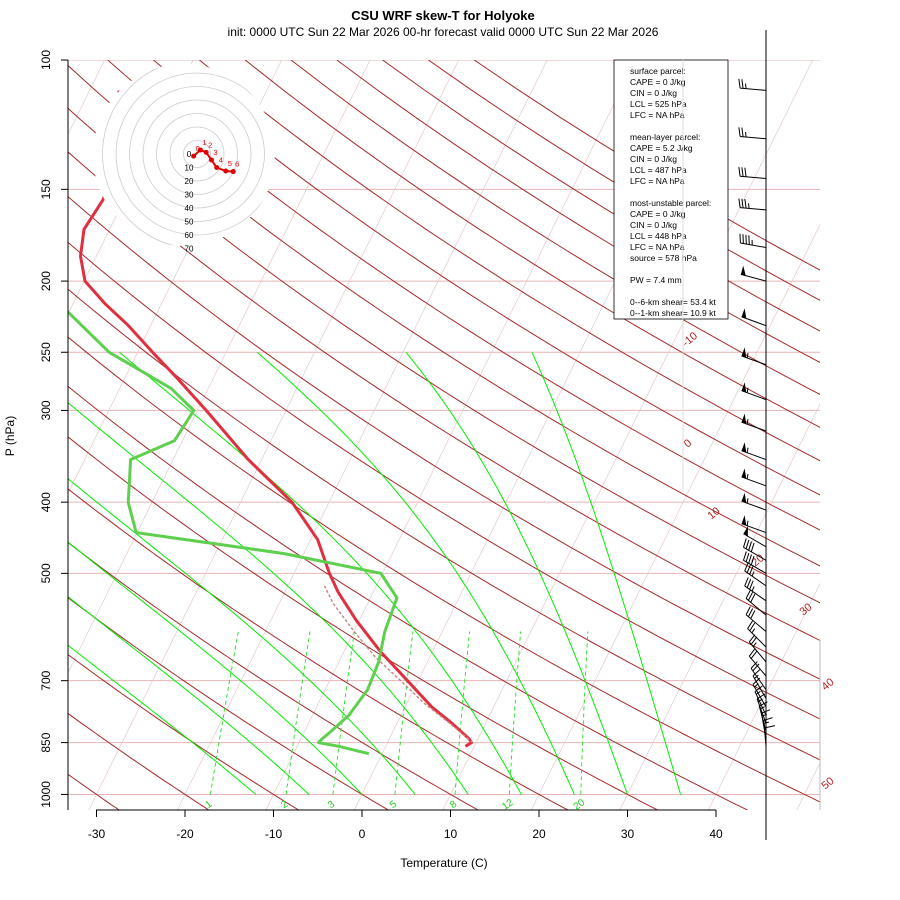 The image size is (900, 900). Describe the element at coordinates (189, 154) in the screenshot. I see `hodograph-ring-label: 0` at that location.